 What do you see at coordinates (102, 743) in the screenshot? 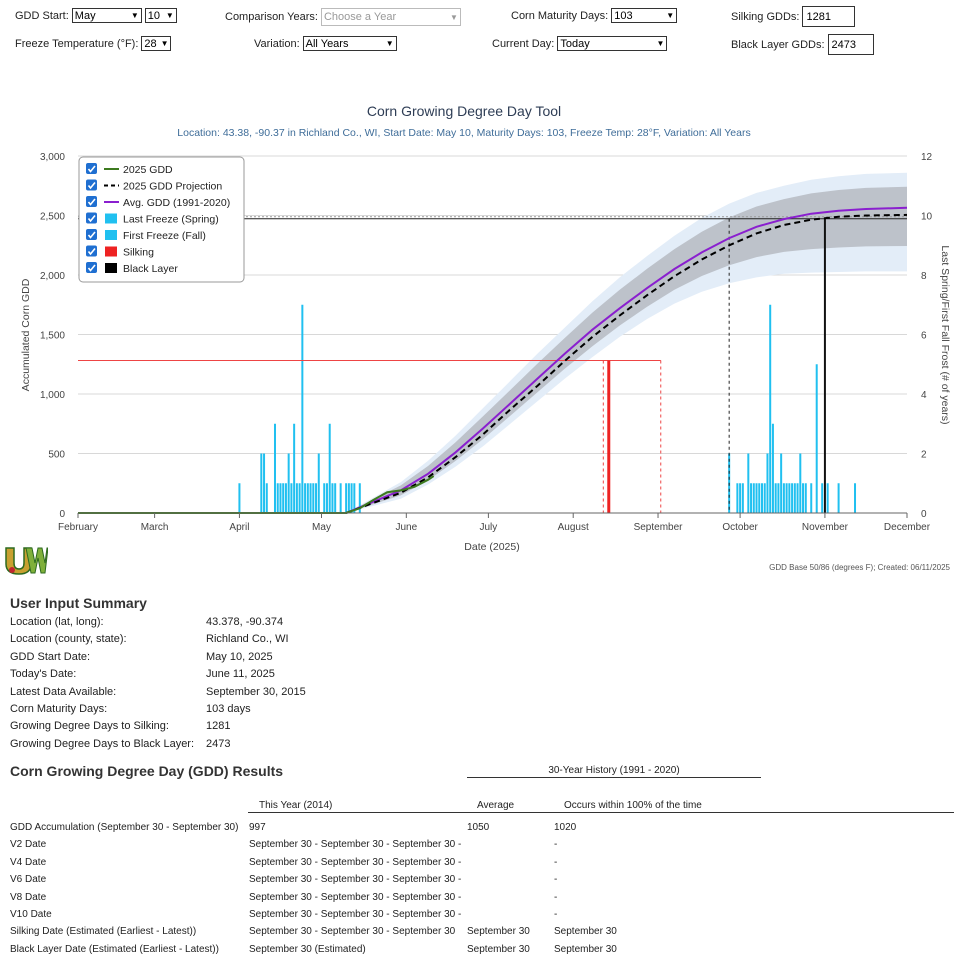
I see `summary-row-label: Growing Degree Days to Black Layer:` at bounding box center [102, 743].